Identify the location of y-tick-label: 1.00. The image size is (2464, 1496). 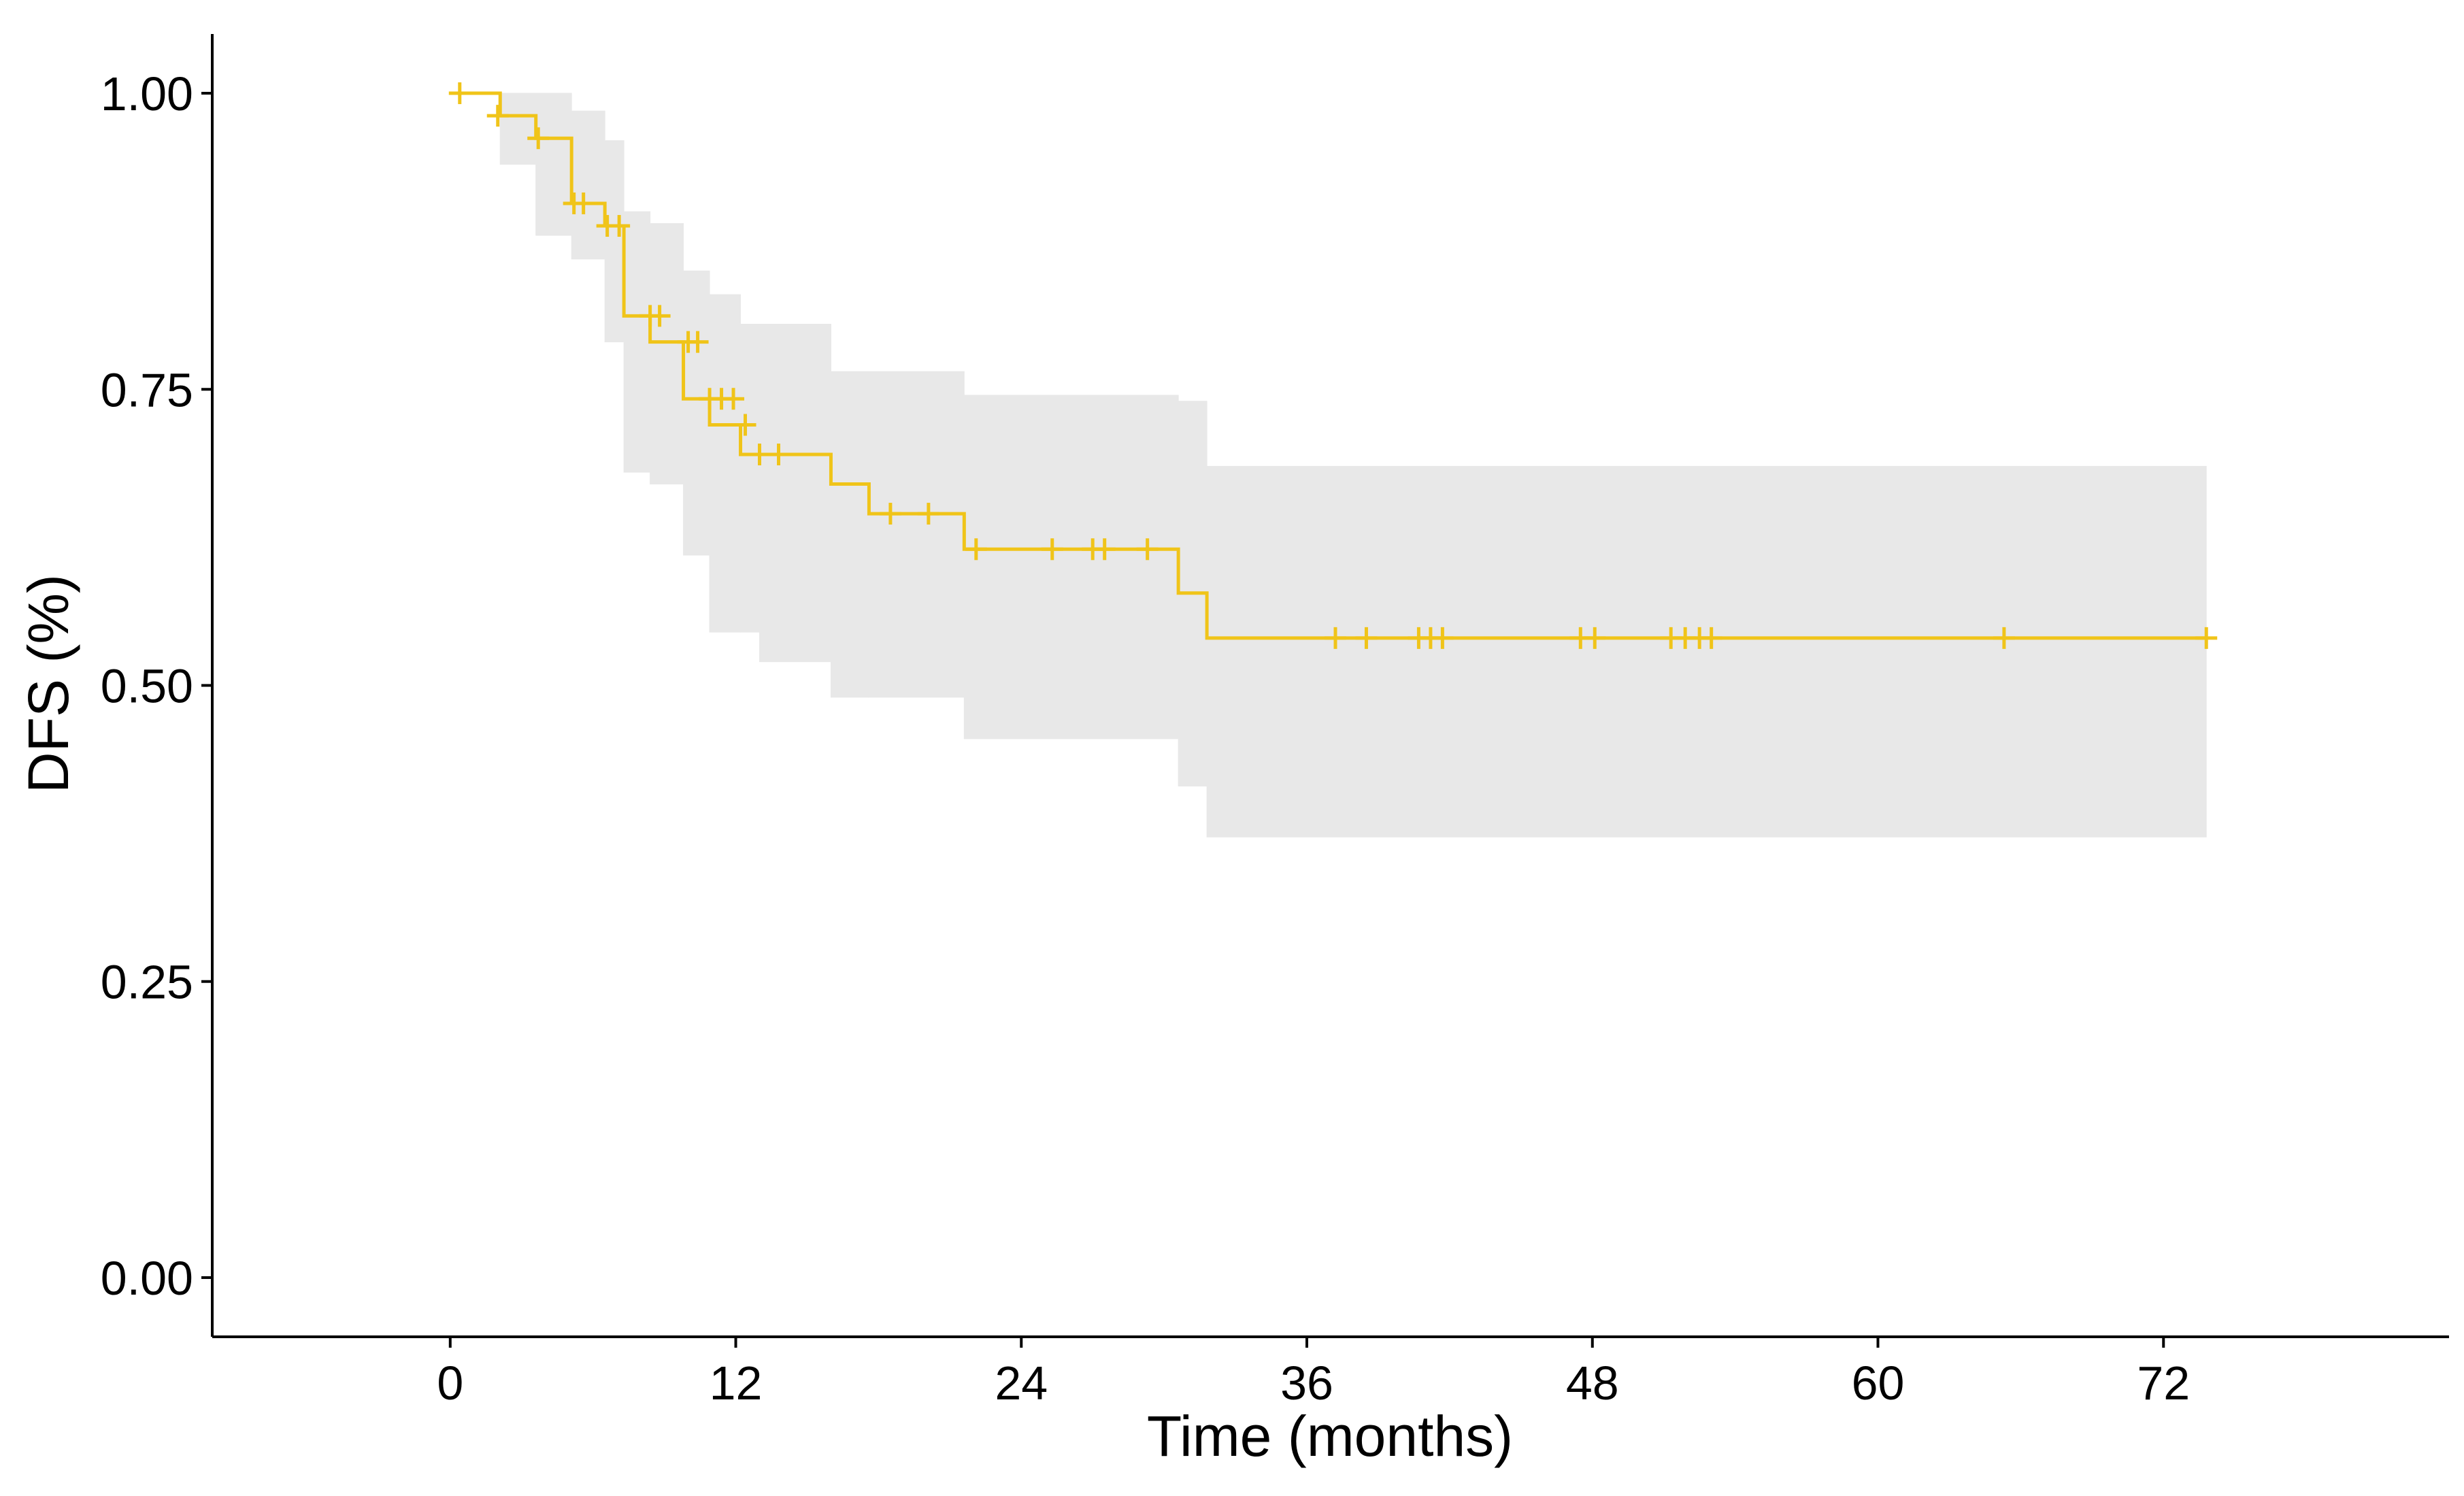
(147, 93).